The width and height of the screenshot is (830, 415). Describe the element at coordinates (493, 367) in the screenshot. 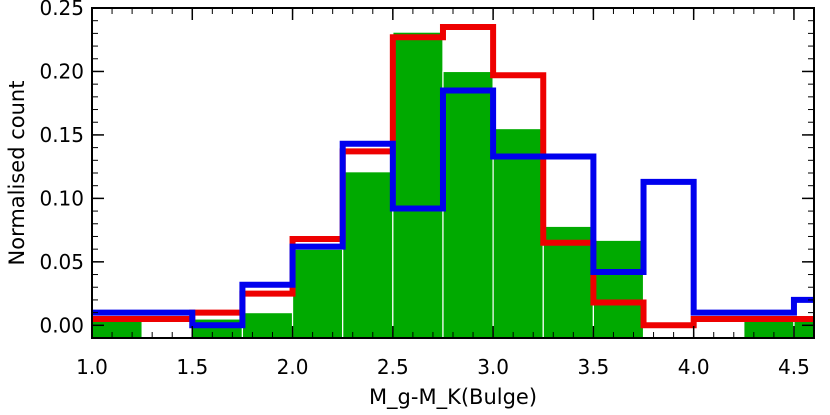

I see `x-tick-label: 3.0` at that location.